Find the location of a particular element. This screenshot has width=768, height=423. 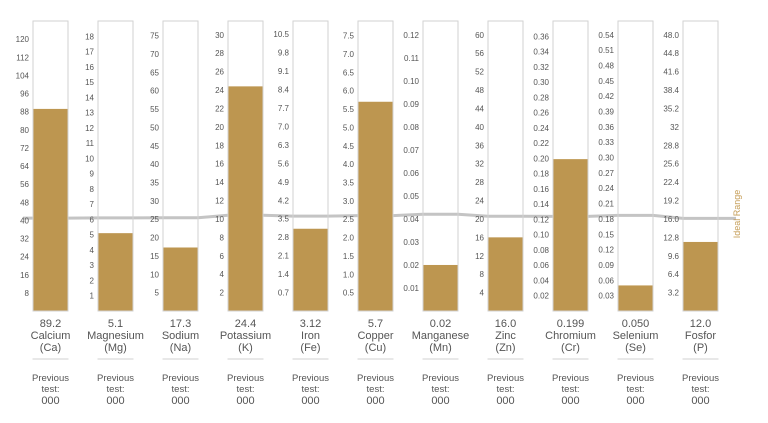

tick-label: 104 is located at coordinates (23, 75).